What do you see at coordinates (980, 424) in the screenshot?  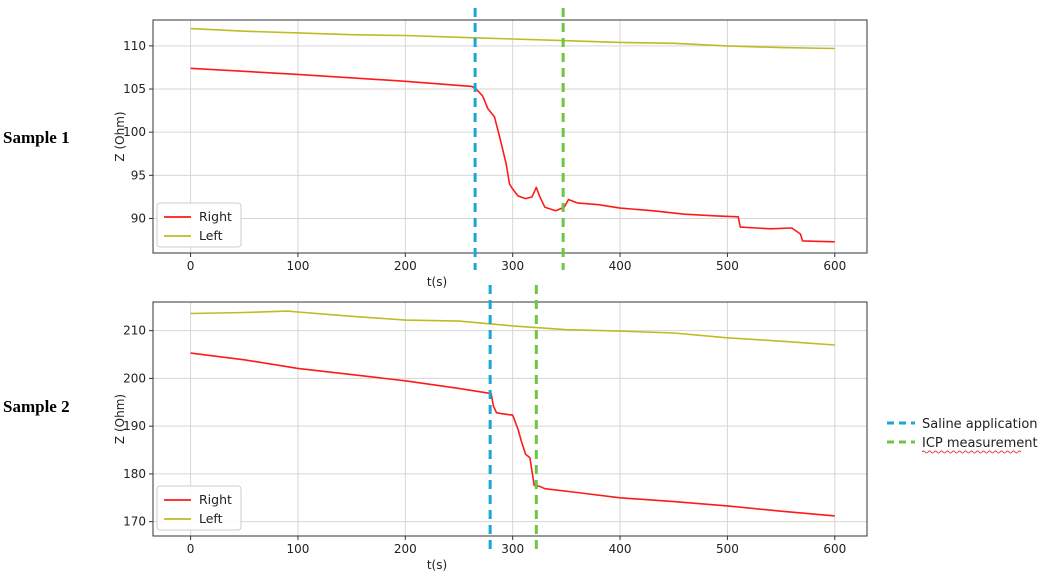 I see `legend-saline-label: Saline application` at bounding box center [980, 424].